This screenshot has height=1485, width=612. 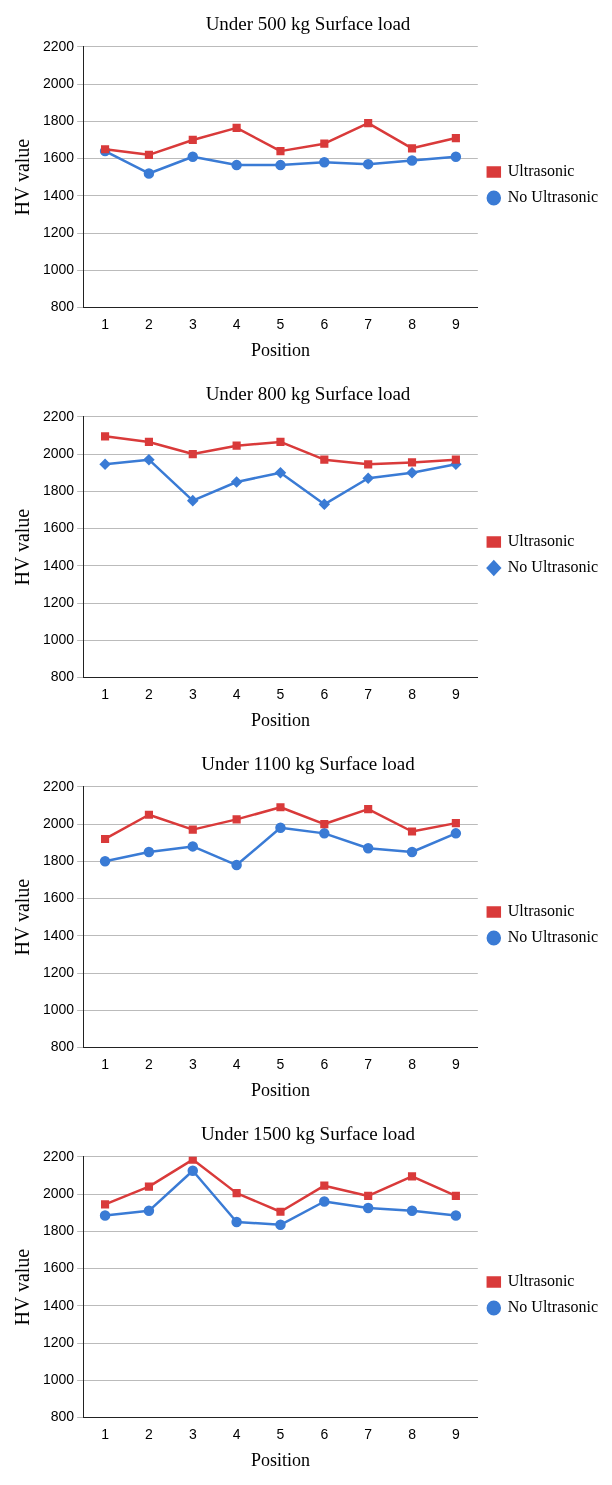 I want to click on chart-title: Under 1100 kg Surface load, so click(x=308, y=764).